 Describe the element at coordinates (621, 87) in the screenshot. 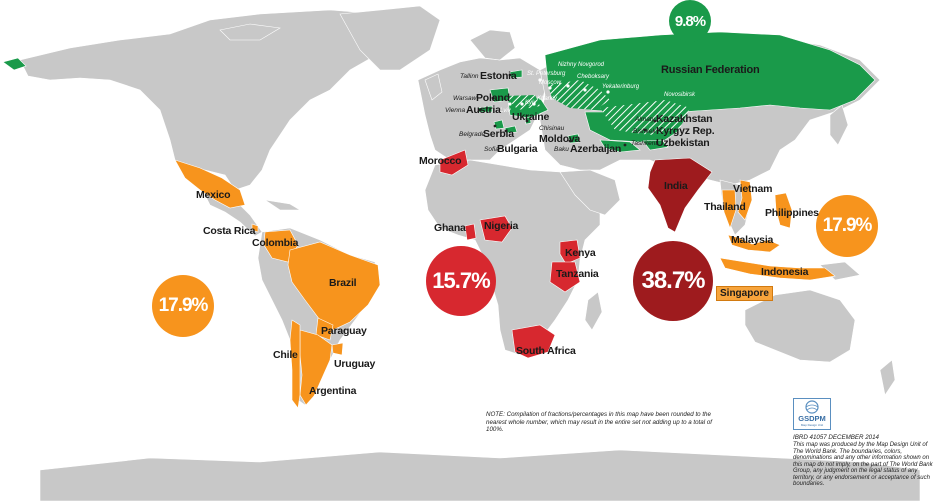

I see `city-yekaterinburg: Yekaterinburg` at that location.